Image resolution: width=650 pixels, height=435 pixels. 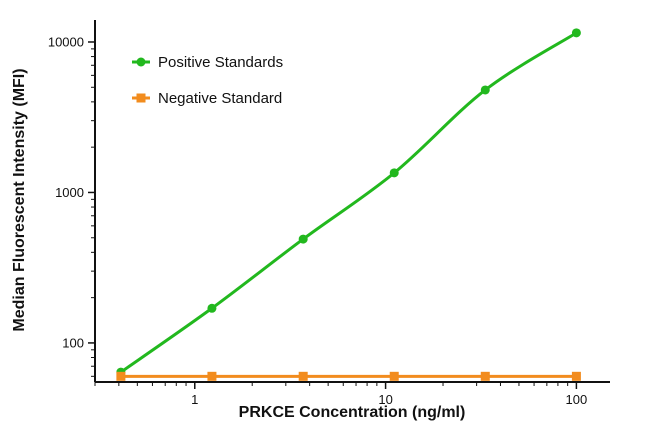 I want to click on x-axis-title: PRKCE Concentration (ng/ml), so click(x=352, y=412).